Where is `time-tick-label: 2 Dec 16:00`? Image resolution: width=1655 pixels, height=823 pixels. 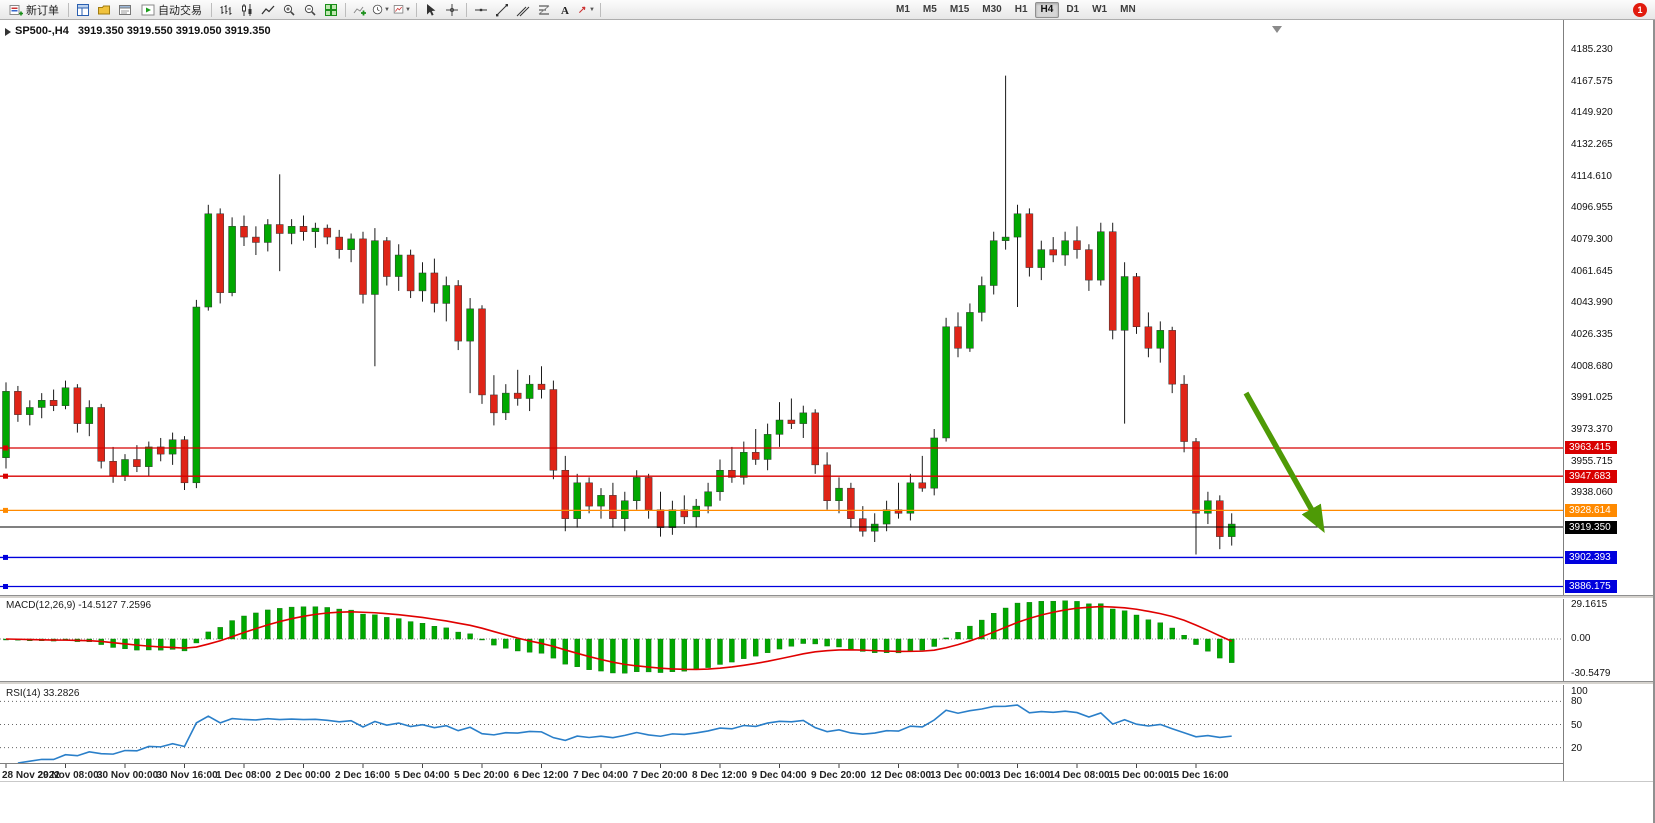
time-tick-label: 2 Dec 16:00 is located at coordinates (363, 775).